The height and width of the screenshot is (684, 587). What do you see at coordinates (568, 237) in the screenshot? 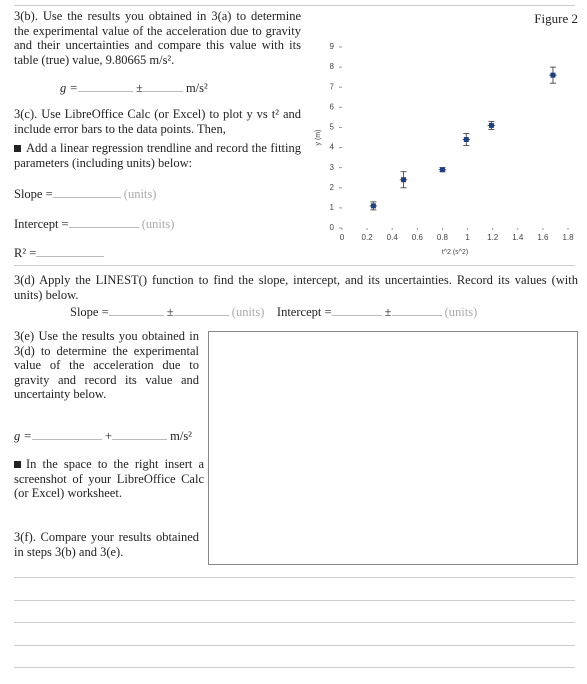
I see `x-tick-label: 1.8` at bounding box center [568, 237].